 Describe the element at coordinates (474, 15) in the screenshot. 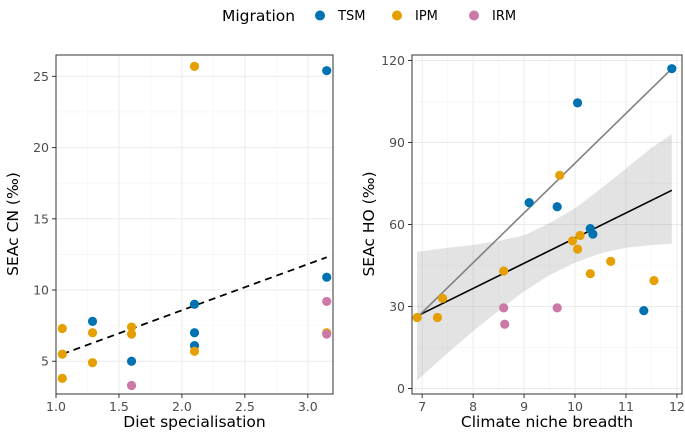

I see `legend-key-irm` at that location.